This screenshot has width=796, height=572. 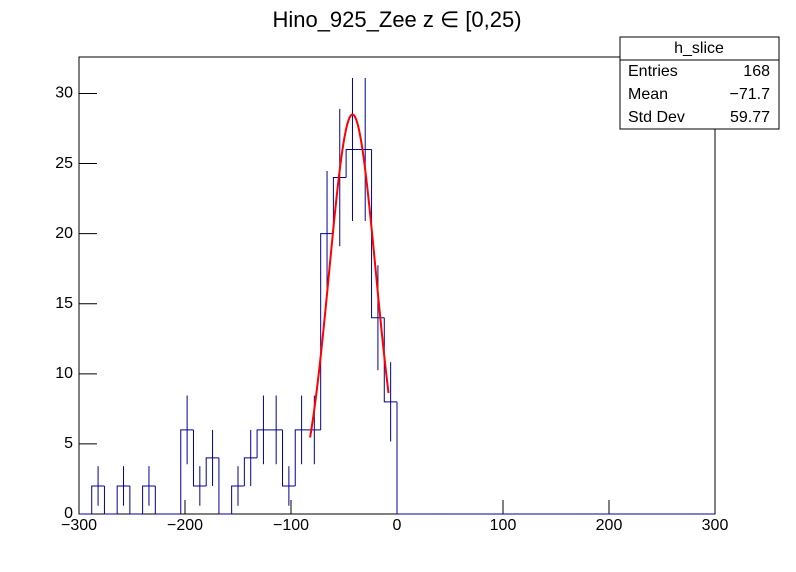 I want to click on x-tick-label: 0, so click(x=397, y=525).